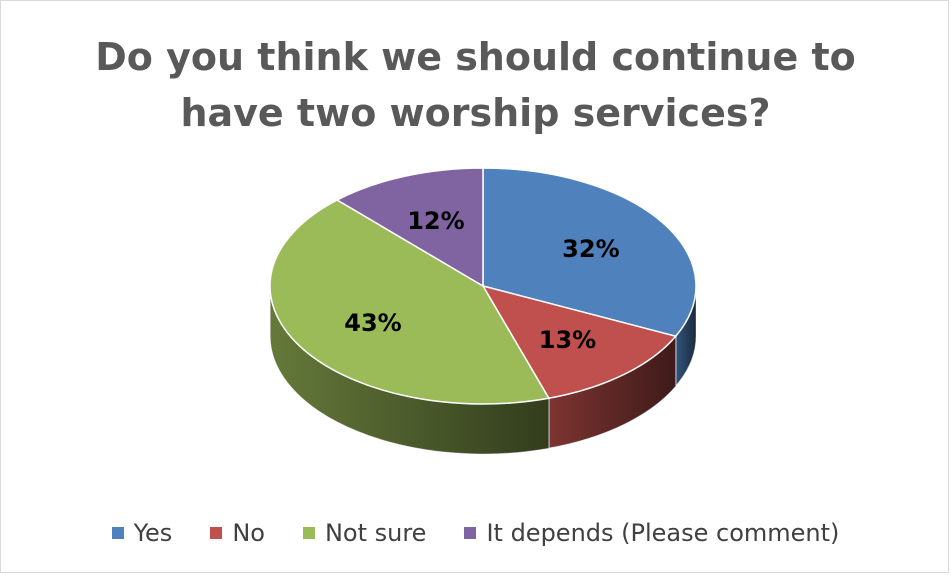  Describe the element at coordinates (153, 533) in the screenshot. I see `legend-label: Yes` at that location.